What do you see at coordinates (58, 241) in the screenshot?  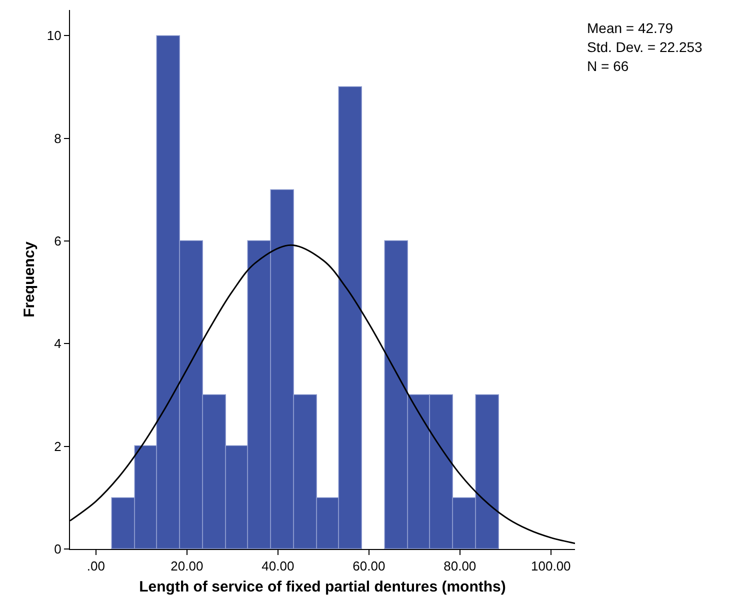 I see `y-tick-label: 6` at bounding box center [58, 241].